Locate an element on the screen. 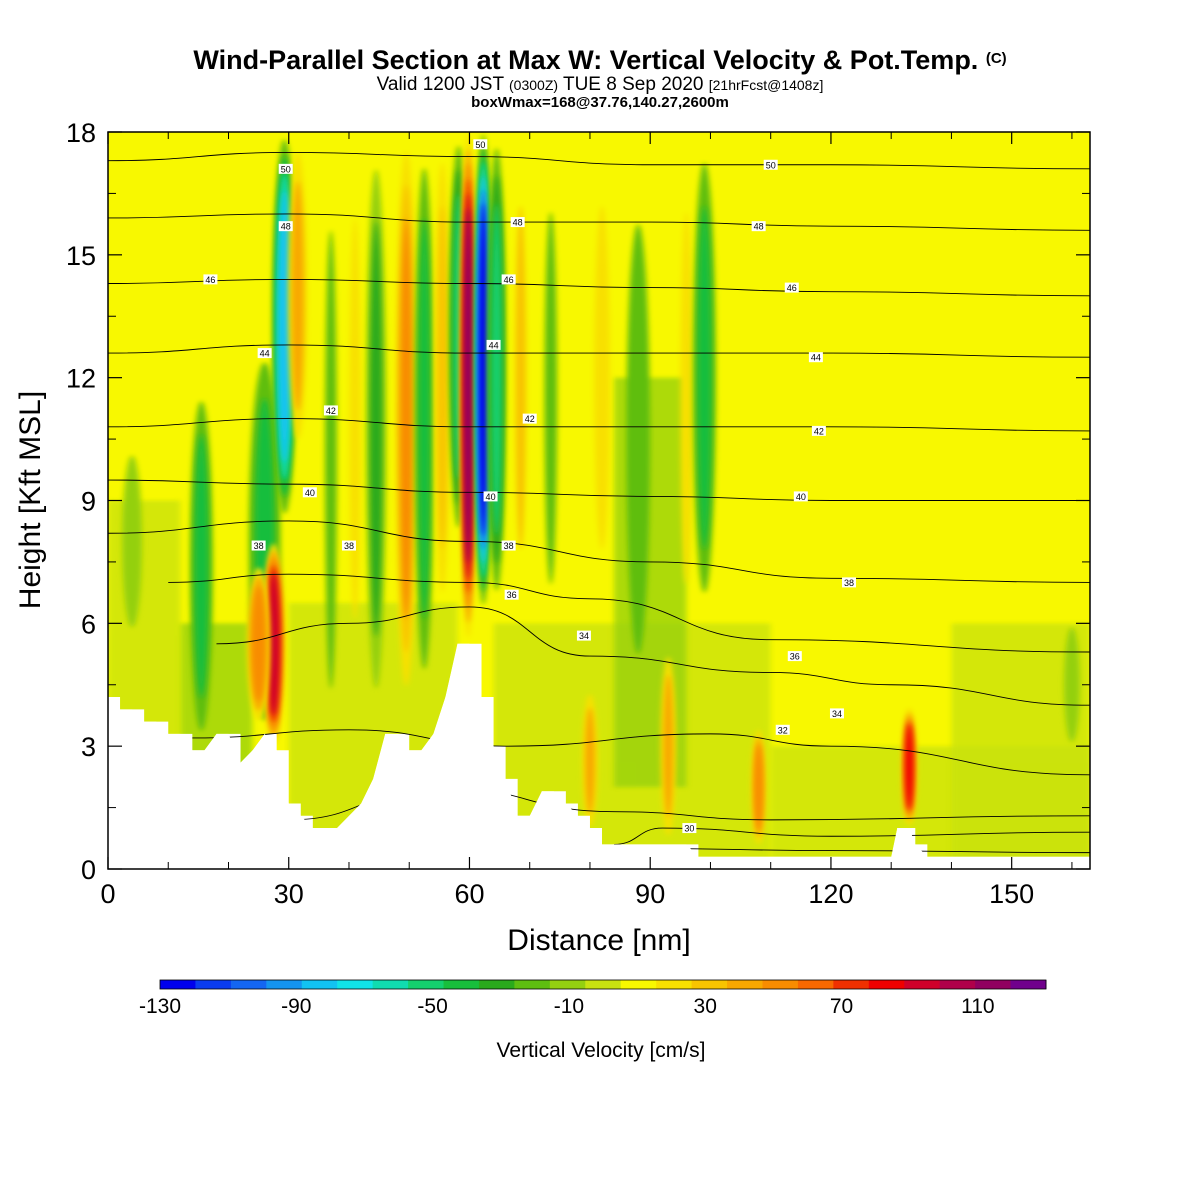 The height and width of the screenshot is (1200, 1200). x-tick-label: 0 is located at coordinates (107, 894).